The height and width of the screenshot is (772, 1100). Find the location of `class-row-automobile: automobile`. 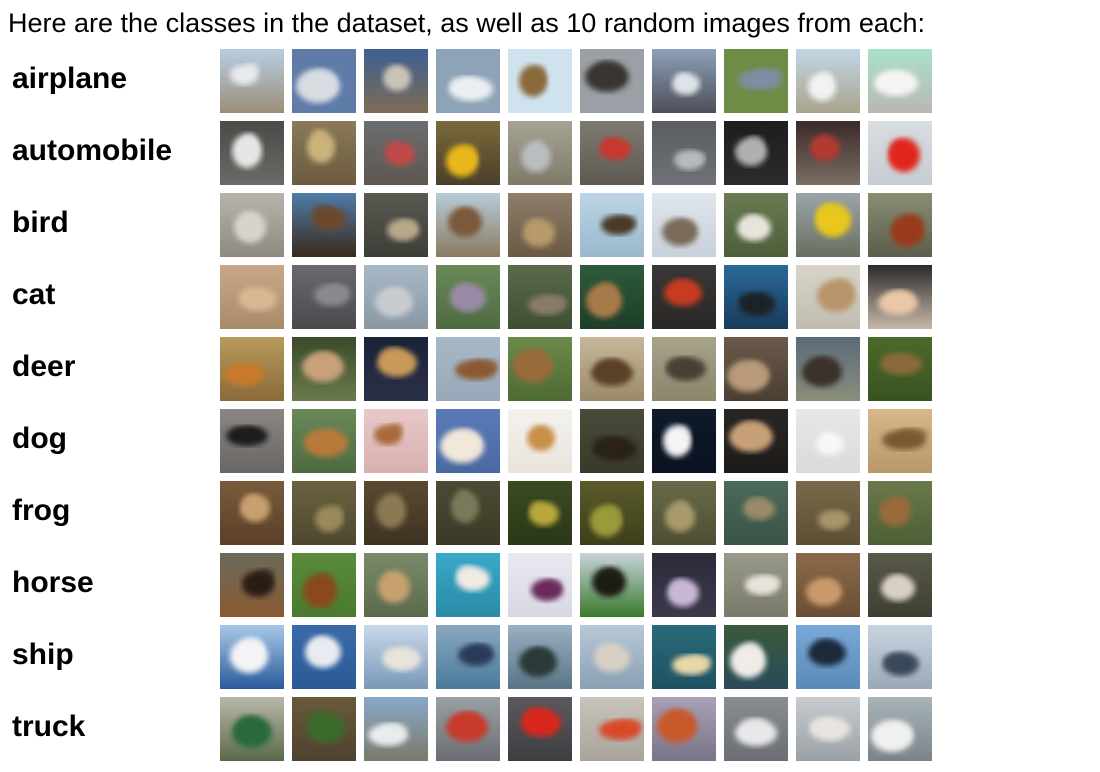

class-row-automobile: automobile is located at coordinates (470, 155).